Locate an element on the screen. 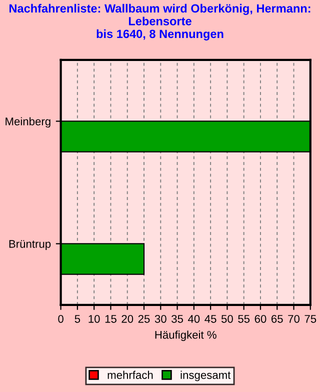  x-tick-label: 50 is located at coordinates (227, 318).